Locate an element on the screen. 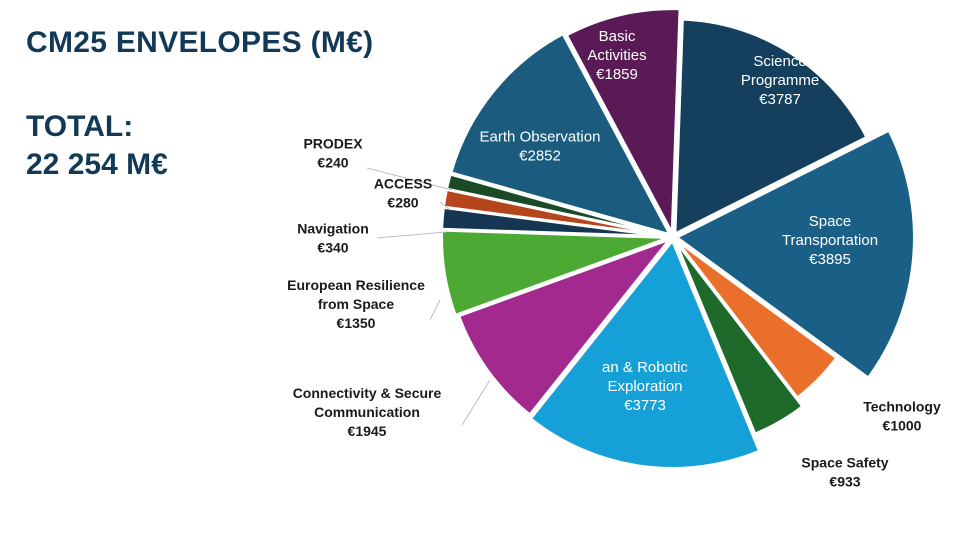 This screenshot has height=547, width=973. slice-label-basic-activities: Basic Activities €1859 is located at coordinates (616, 55).